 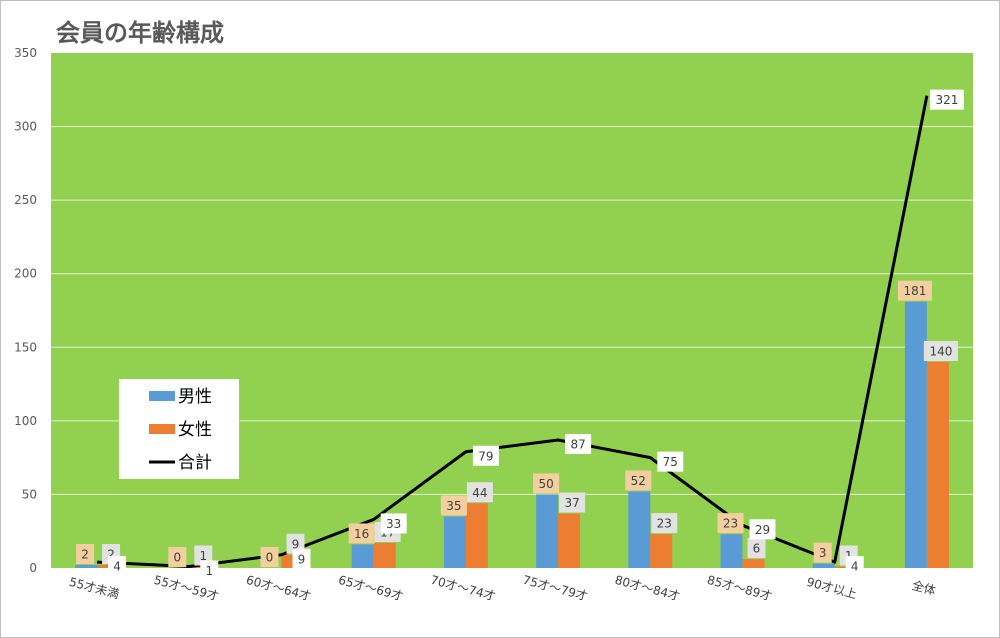 I want to click on legend-box, so click(x=179, y=429).